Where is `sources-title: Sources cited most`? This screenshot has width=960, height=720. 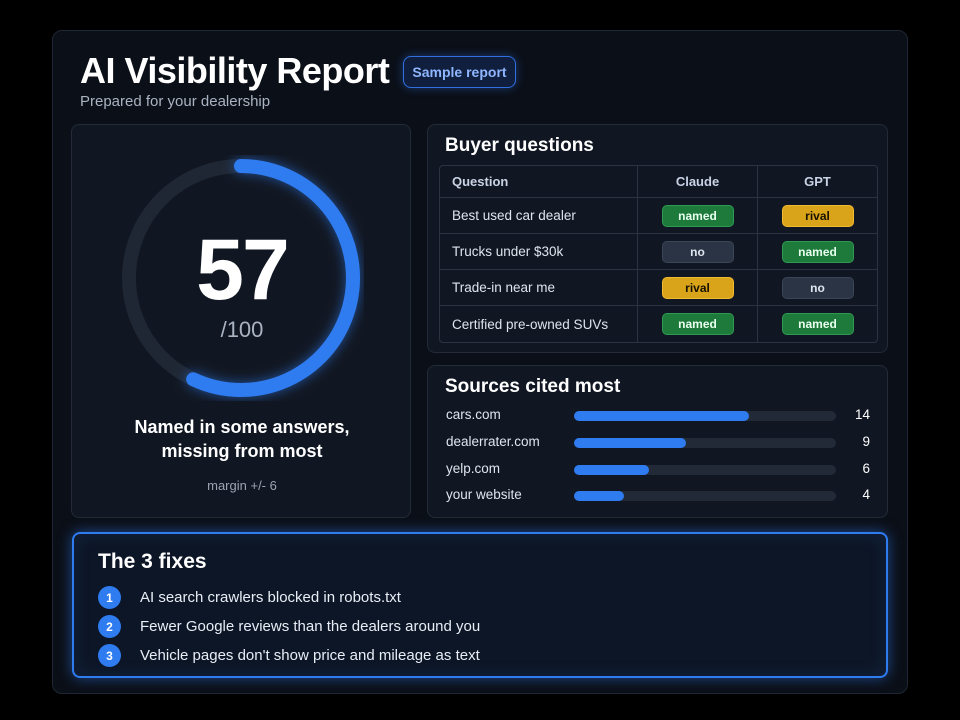
sources-title: Sources cited most is located at coordinates (533, 386).